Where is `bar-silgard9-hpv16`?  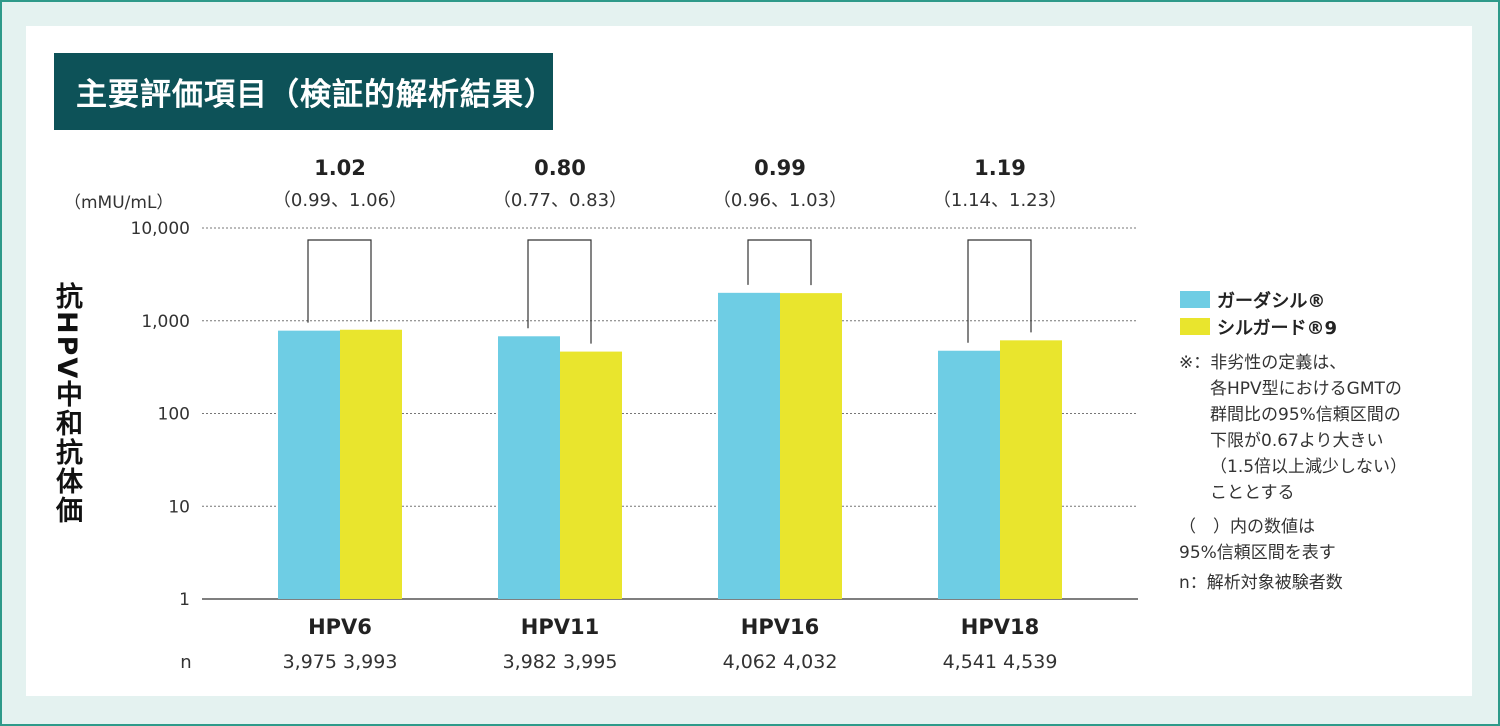
bar-silgard9-hpv16 is located at coordinates (811, 446).